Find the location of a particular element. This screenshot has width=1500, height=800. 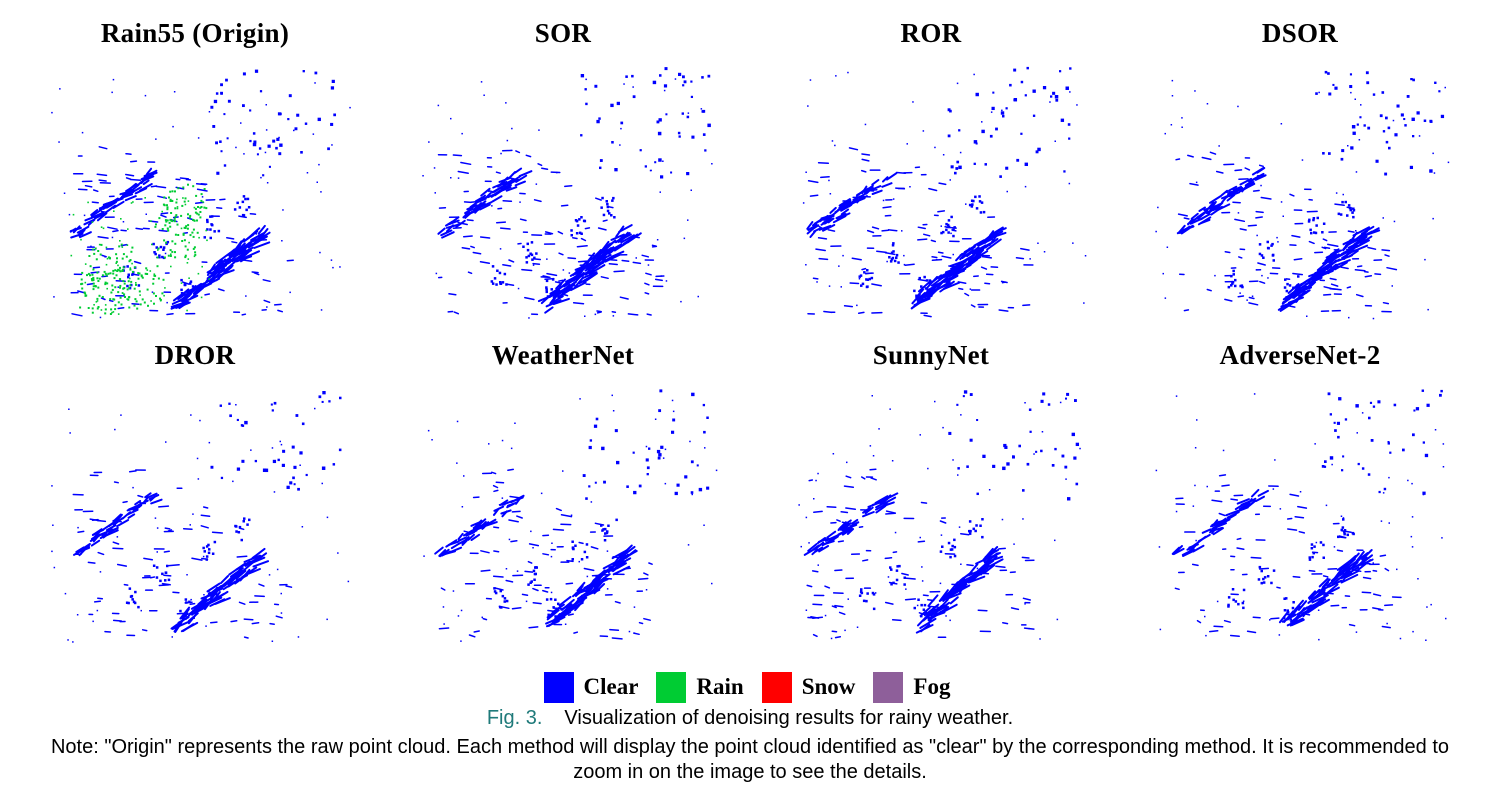

panel-title: DSOR is located at coordinates (1300, 33).